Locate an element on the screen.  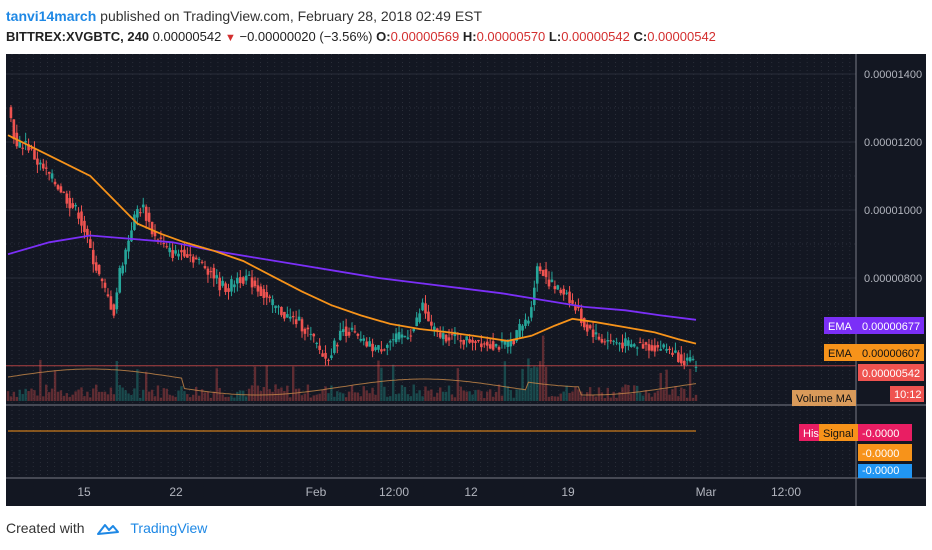
ema-long-tag-bg is located at coordinates (841, 325).